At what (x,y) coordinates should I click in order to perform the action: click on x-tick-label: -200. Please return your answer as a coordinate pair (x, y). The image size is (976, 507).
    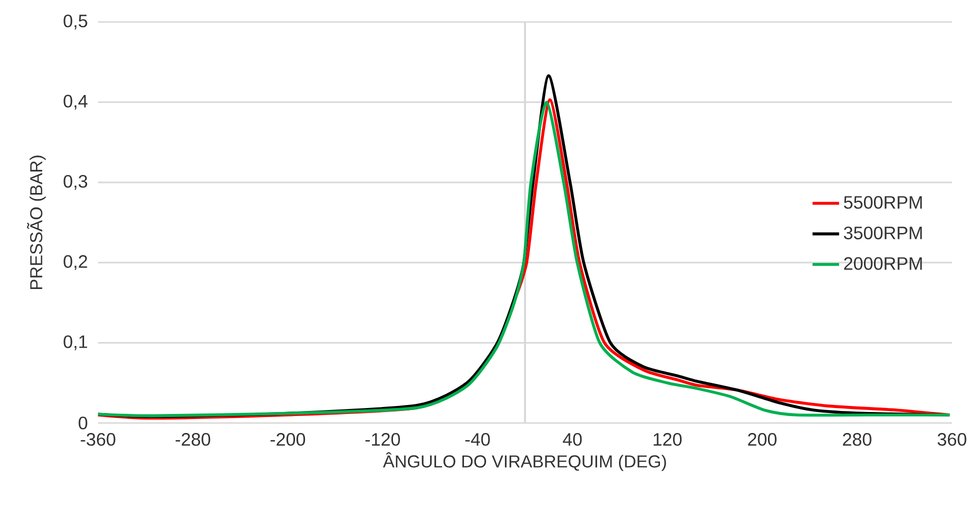
    Looking at the image, I should click on (288, 439).